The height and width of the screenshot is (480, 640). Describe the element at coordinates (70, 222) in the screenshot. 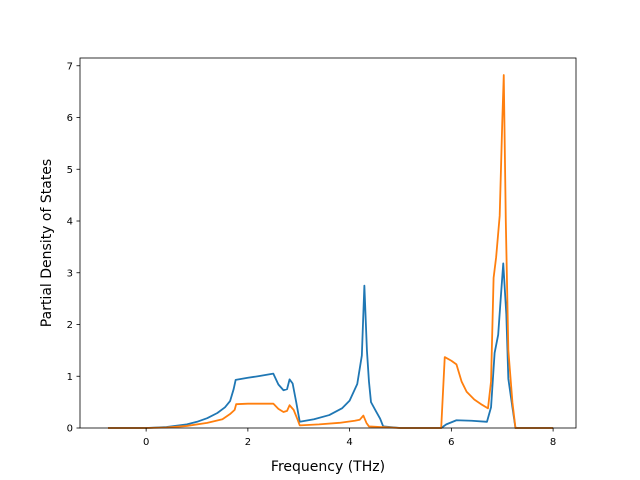

I see `y-tick-label: 4` at that location.